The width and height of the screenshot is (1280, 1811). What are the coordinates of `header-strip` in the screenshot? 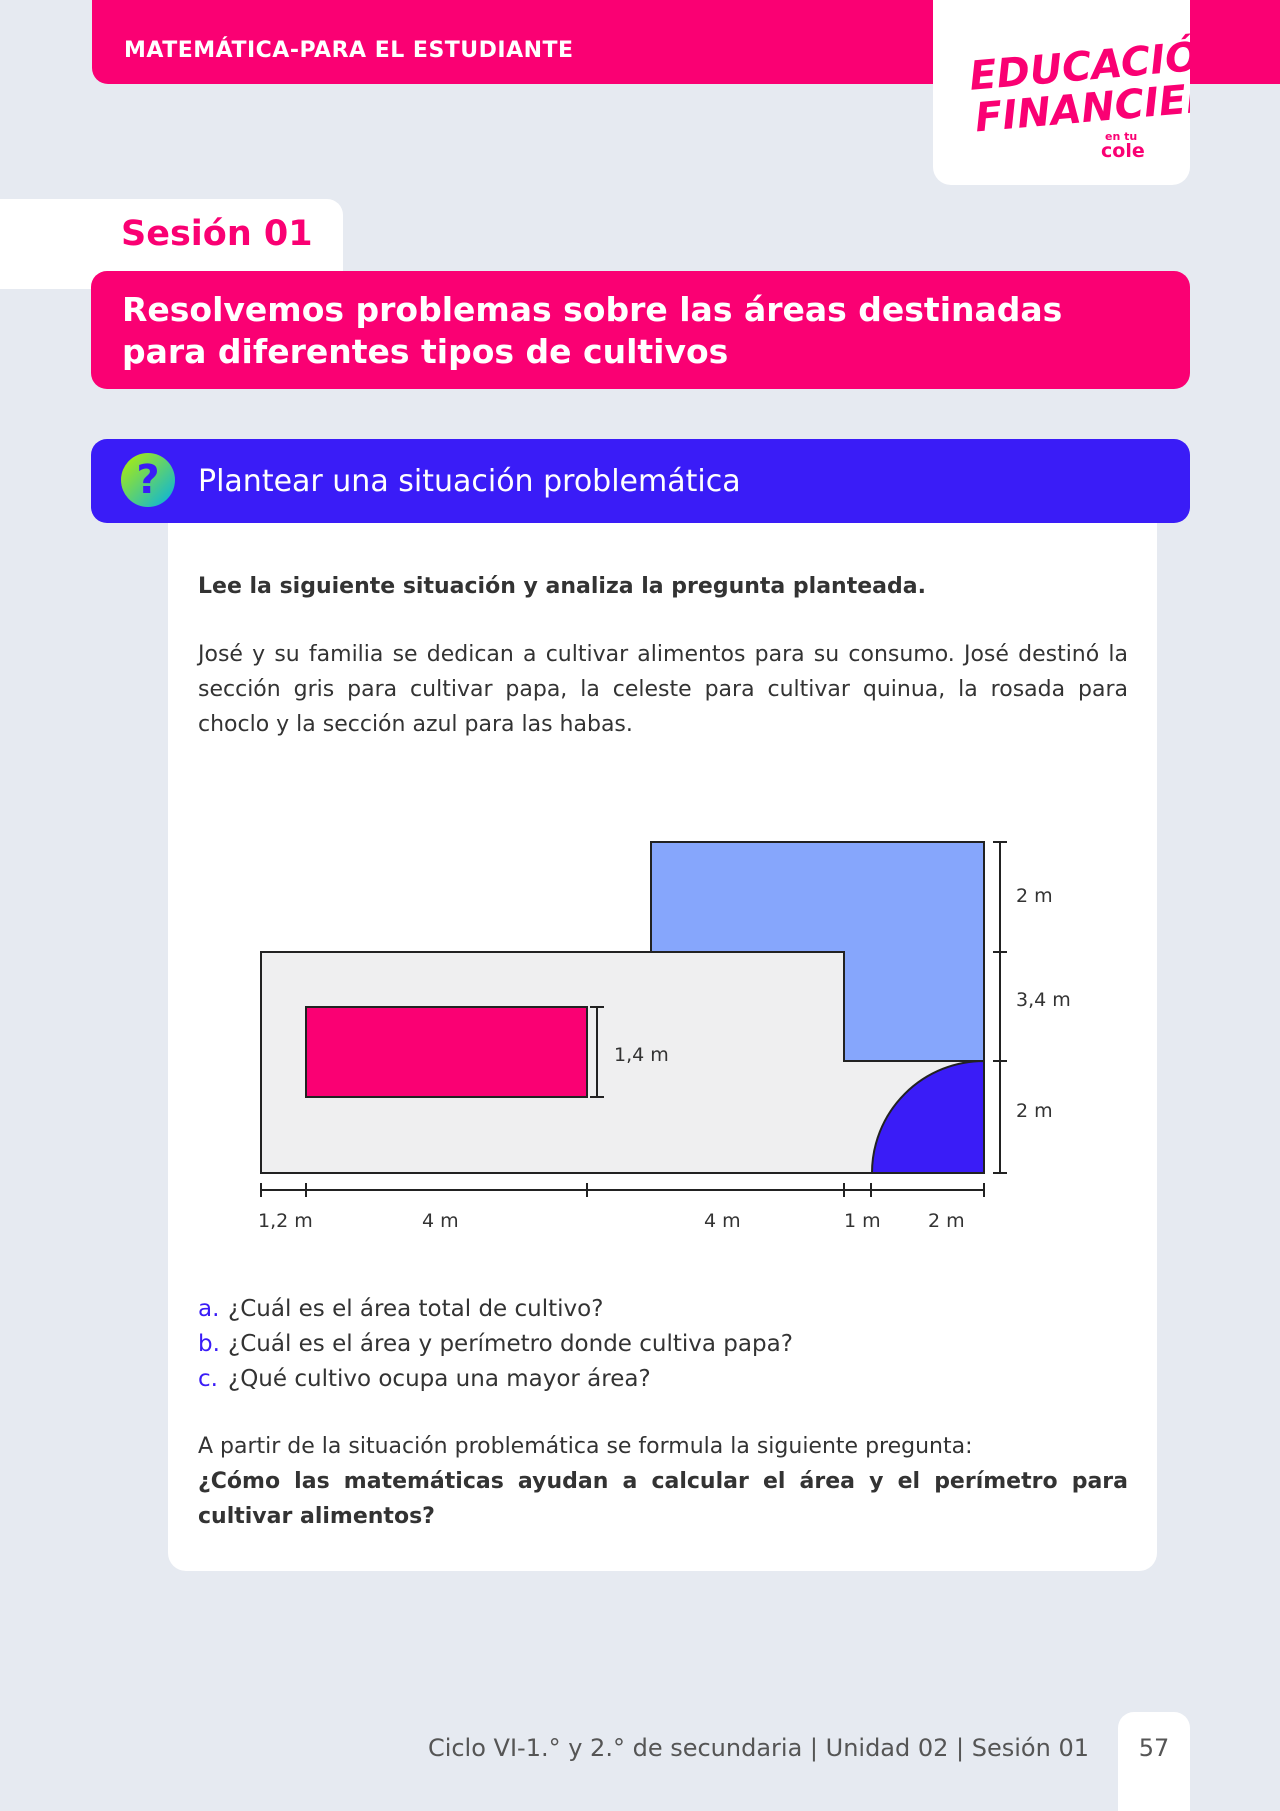 It's located at (1230, 42).